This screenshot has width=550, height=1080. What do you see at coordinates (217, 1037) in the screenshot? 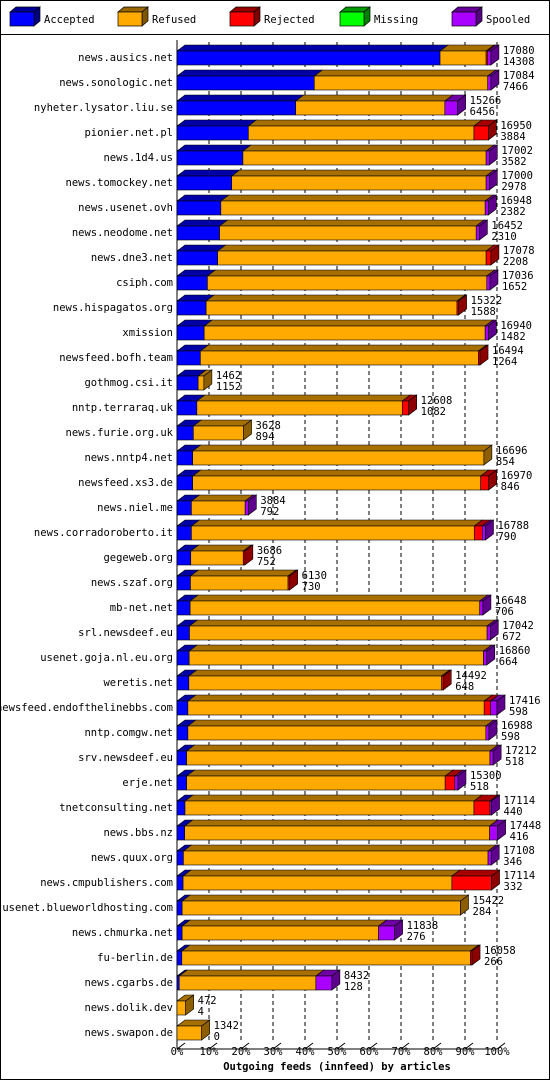
I see `accepted-label: 0` at bounding box center [217, 1037].